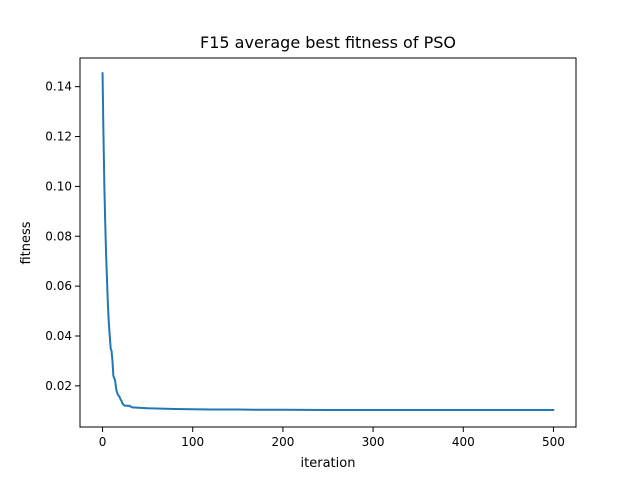 Image resolution: width=640 pixels, height=480 pixels. Describe the element at coordinates (463, 442) in the screenshot. I see `x-tick-label-400: 400` at that location.